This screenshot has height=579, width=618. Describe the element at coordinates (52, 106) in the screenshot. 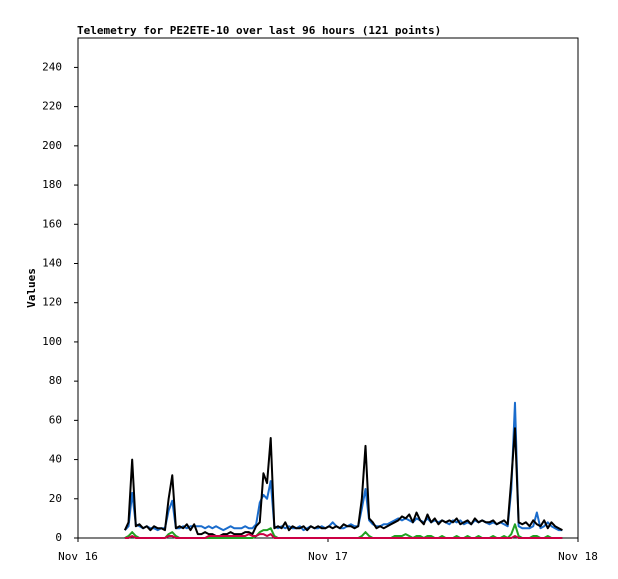

I see `y-tick-label: 220` at that location.